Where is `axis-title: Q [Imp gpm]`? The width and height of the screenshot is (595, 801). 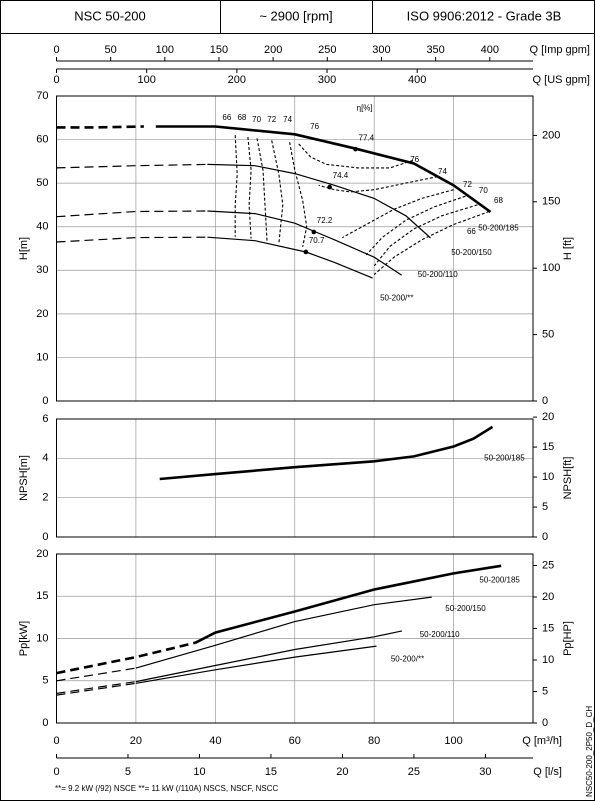
axis-title: Q [Imp gpm] is located at coordinates (559, 50).